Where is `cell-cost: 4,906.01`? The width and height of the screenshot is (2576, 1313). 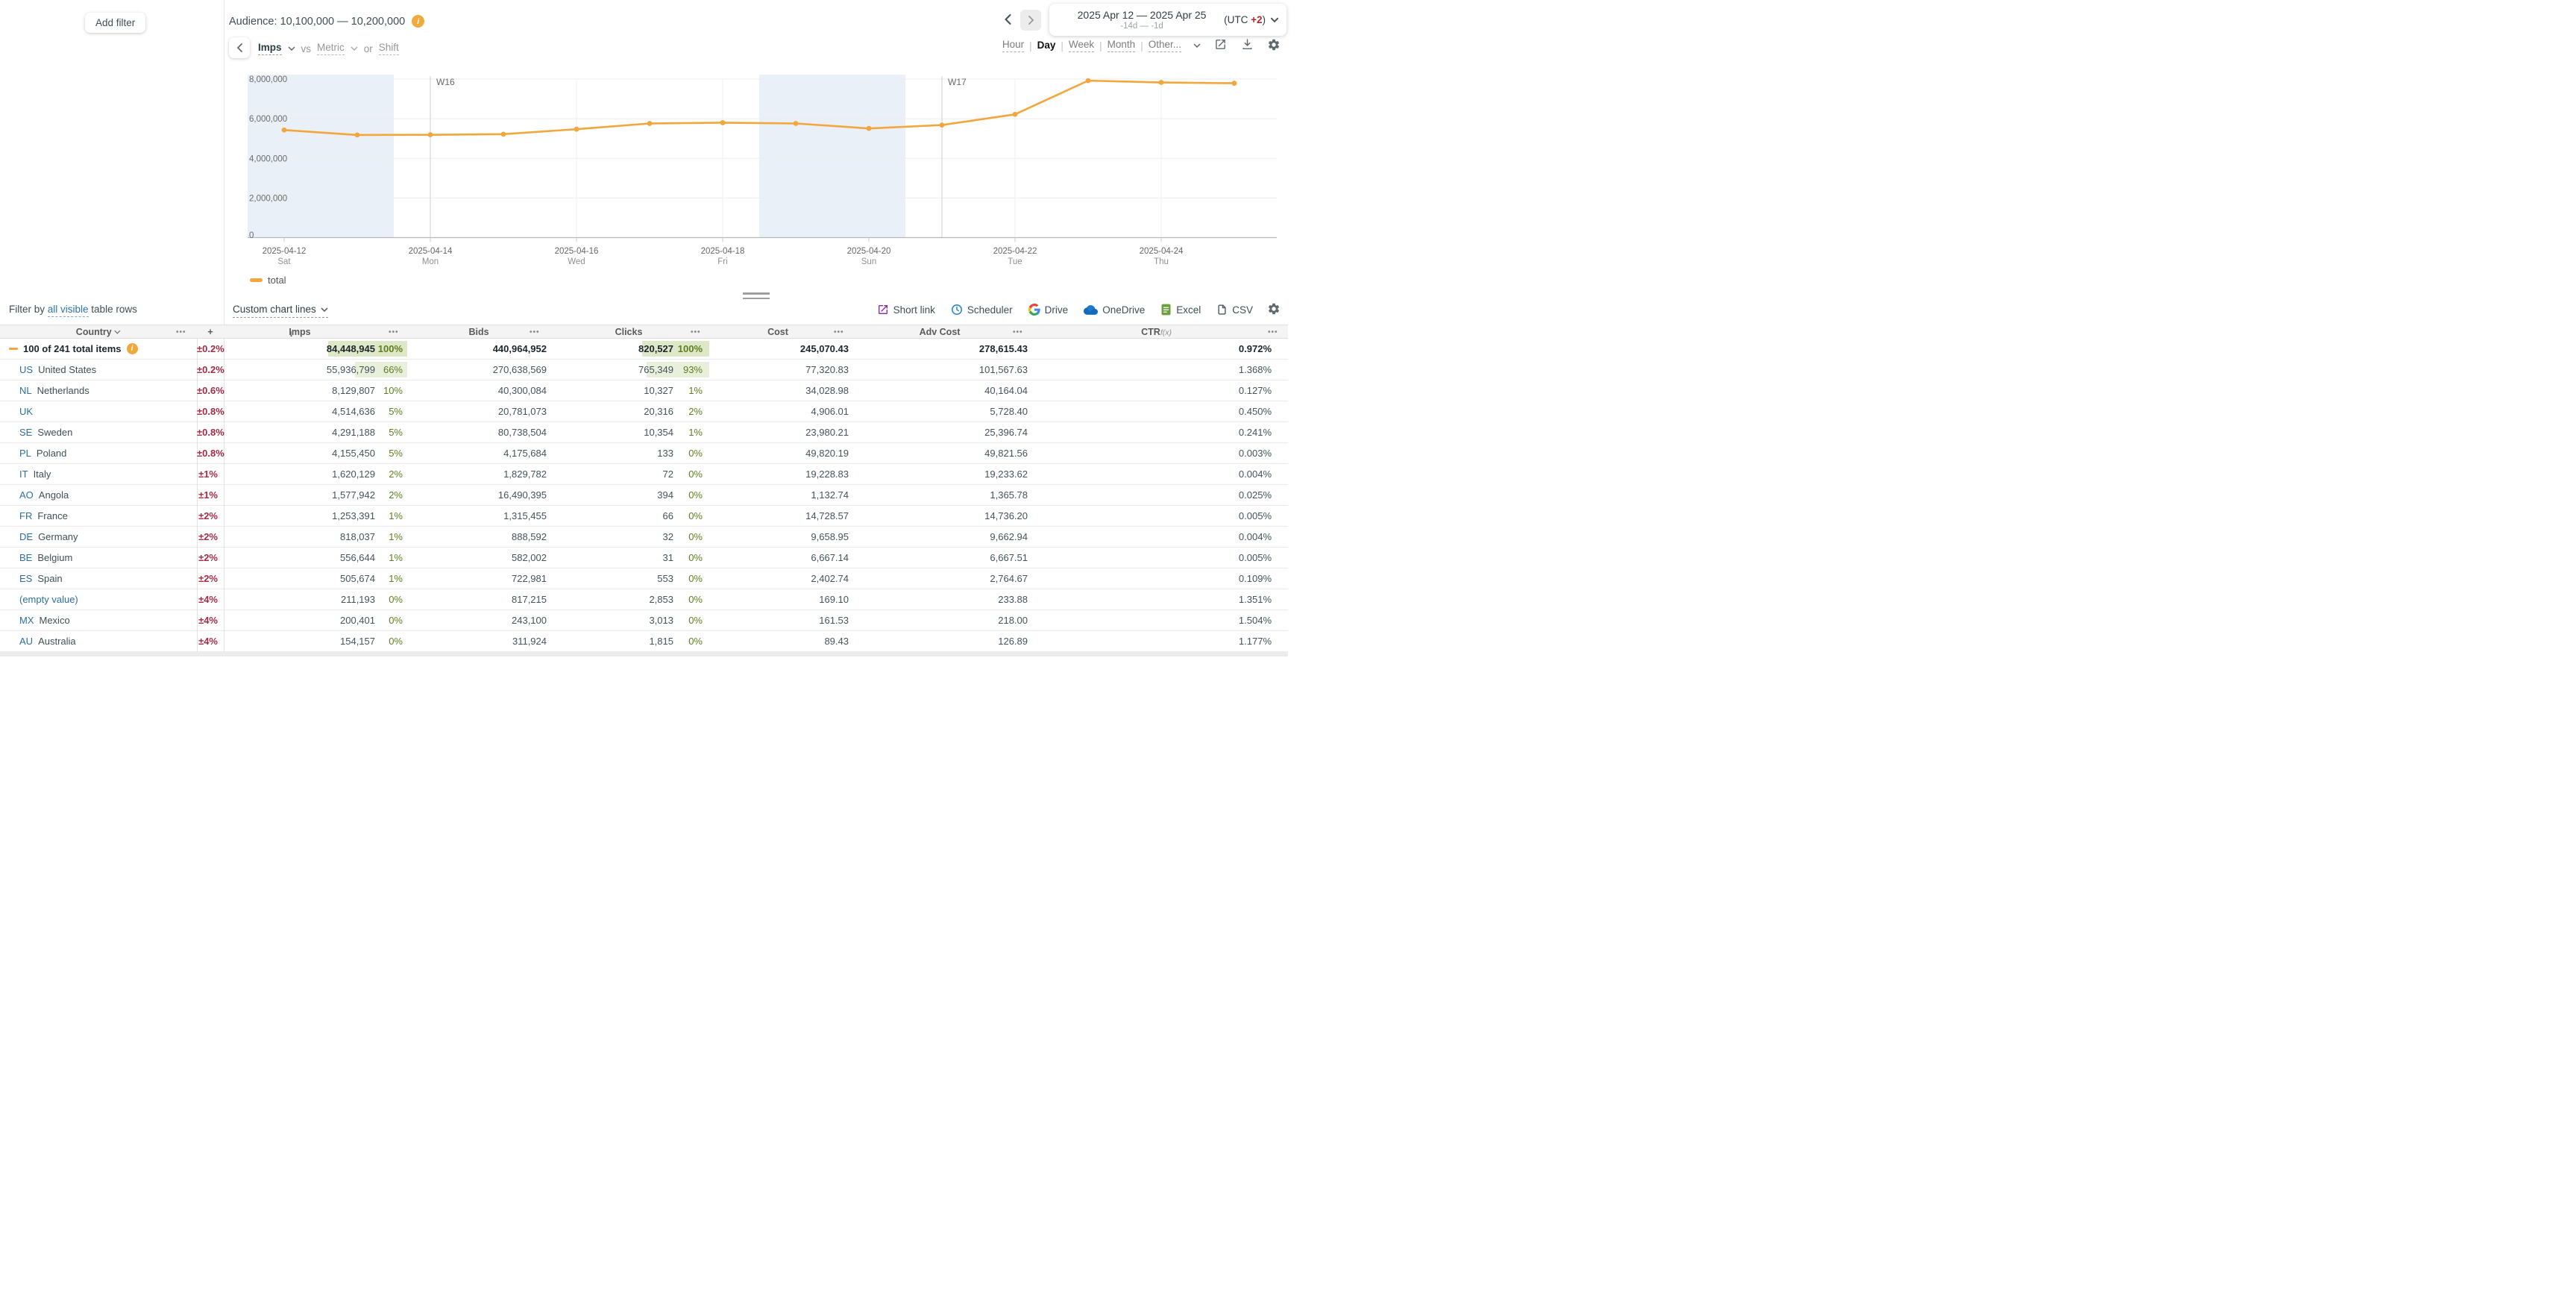
cell-cost: 4,906.01 is located at coordinates (830, 411).